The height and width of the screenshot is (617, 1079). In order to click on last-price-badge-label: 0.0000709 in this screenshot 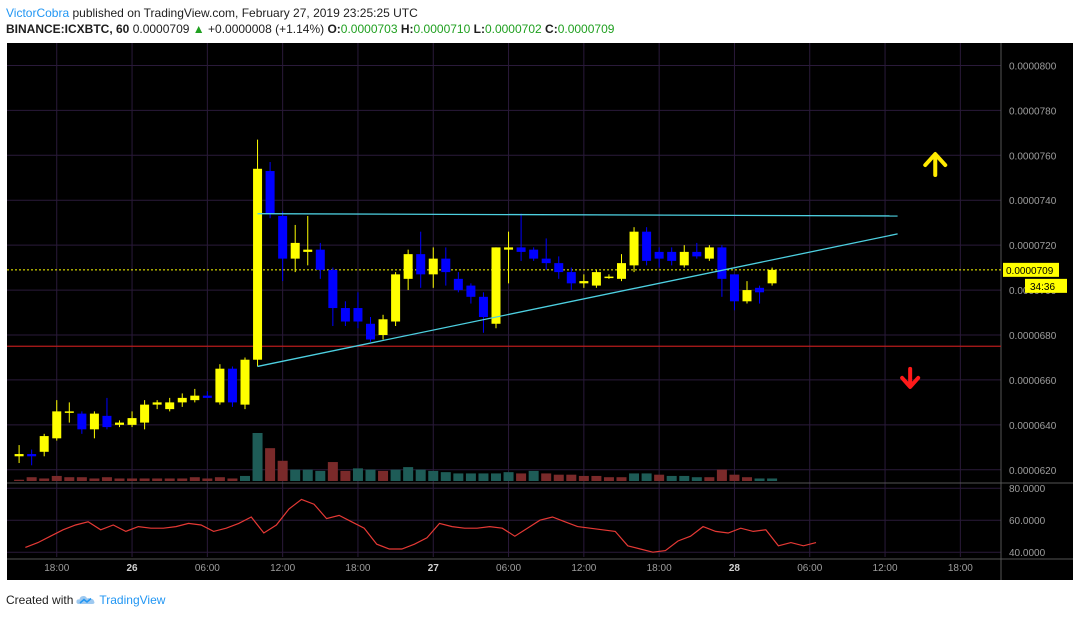, I will do `click(1030, 271)`.